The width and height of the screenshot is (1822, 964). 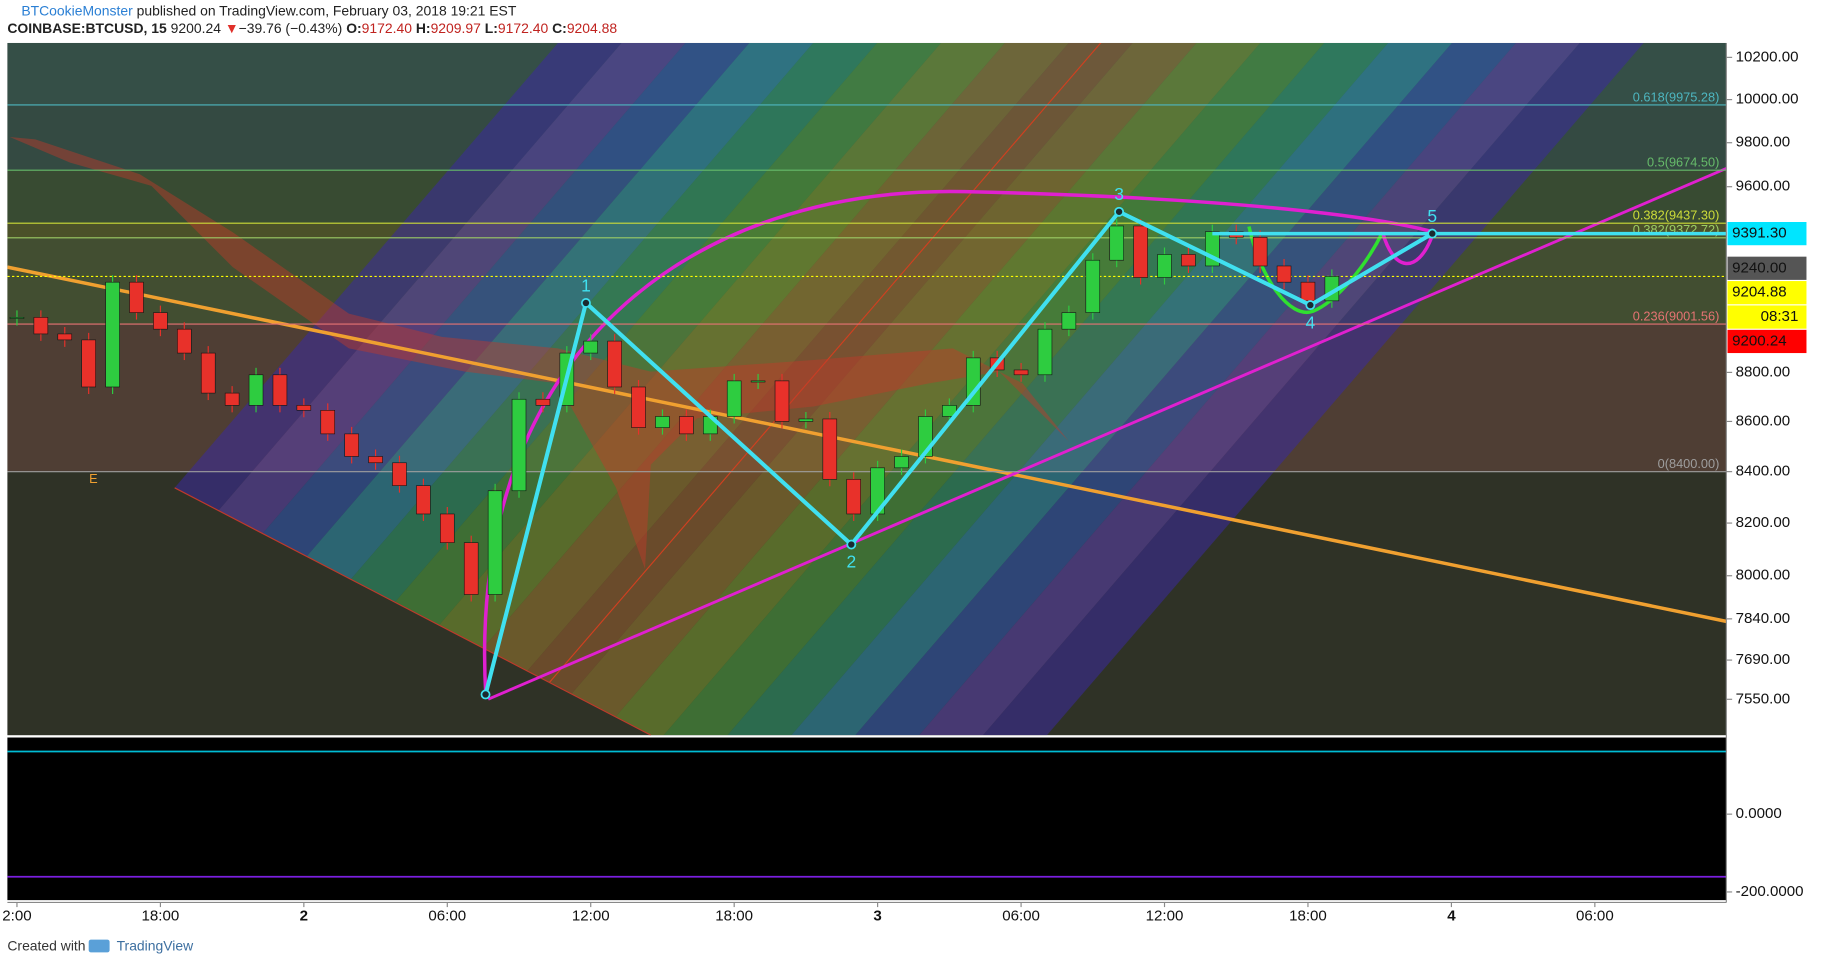 I want to click on countdown: 08:31, so click(x=1780, y=316).